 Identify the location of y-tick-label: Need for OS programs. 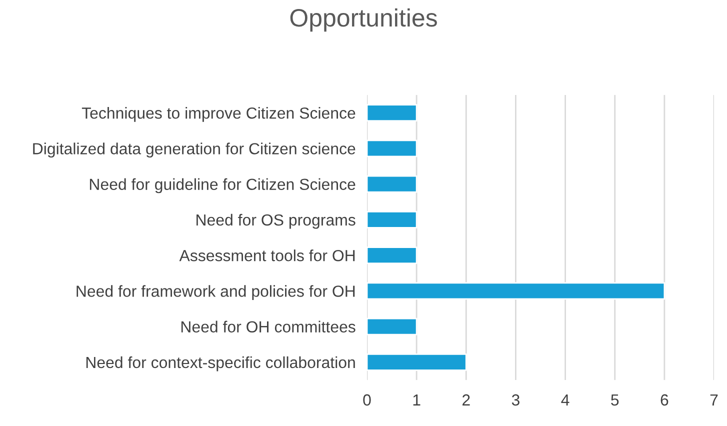
(276, 221).